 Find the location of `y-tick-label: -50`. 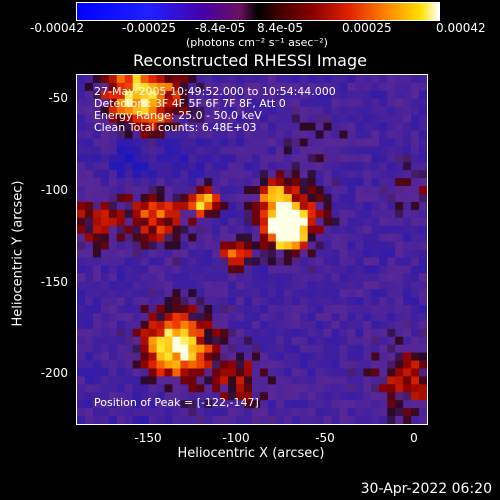

y-tick-label: -50 is located at coordinates (58, 98).